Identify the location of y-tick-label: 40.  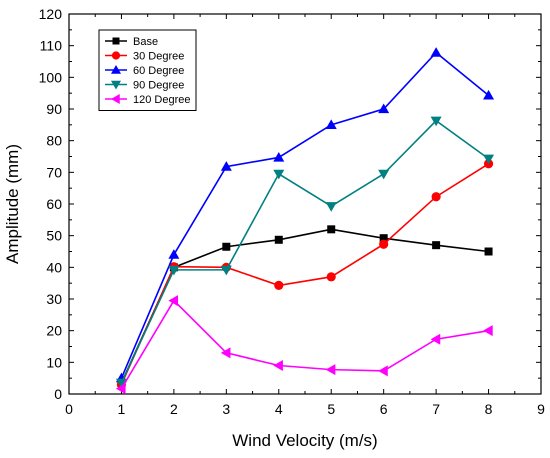
(54, 267).